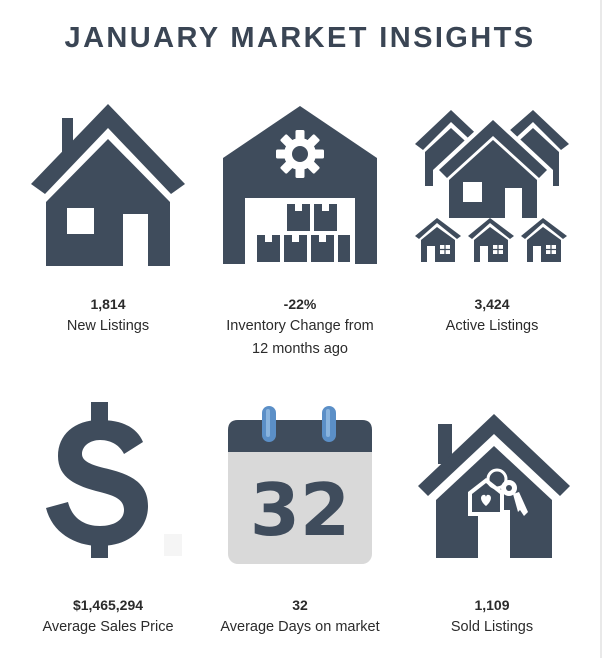 The image size is (602, 658). I want to click on calendar-icon: 32, so click(300, 485).